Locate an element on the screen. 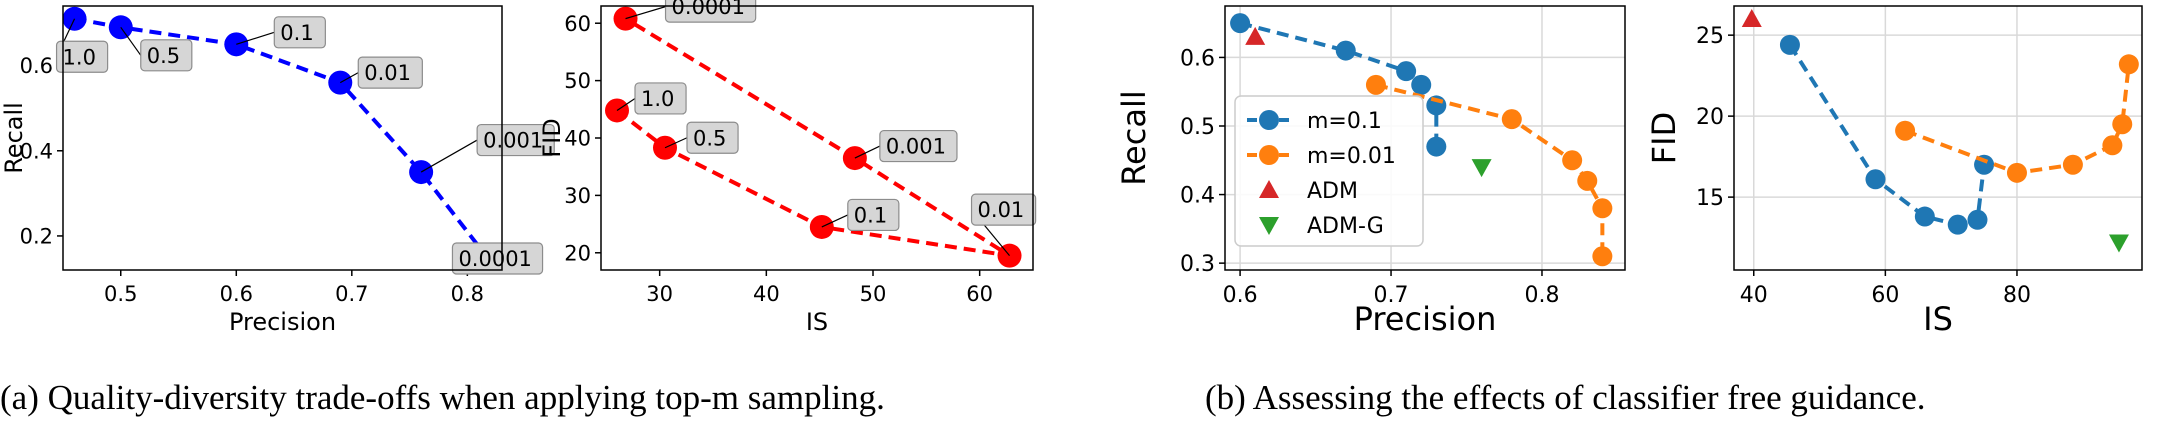  x-tick-label: 80 is located at coordinates (2017, 295).